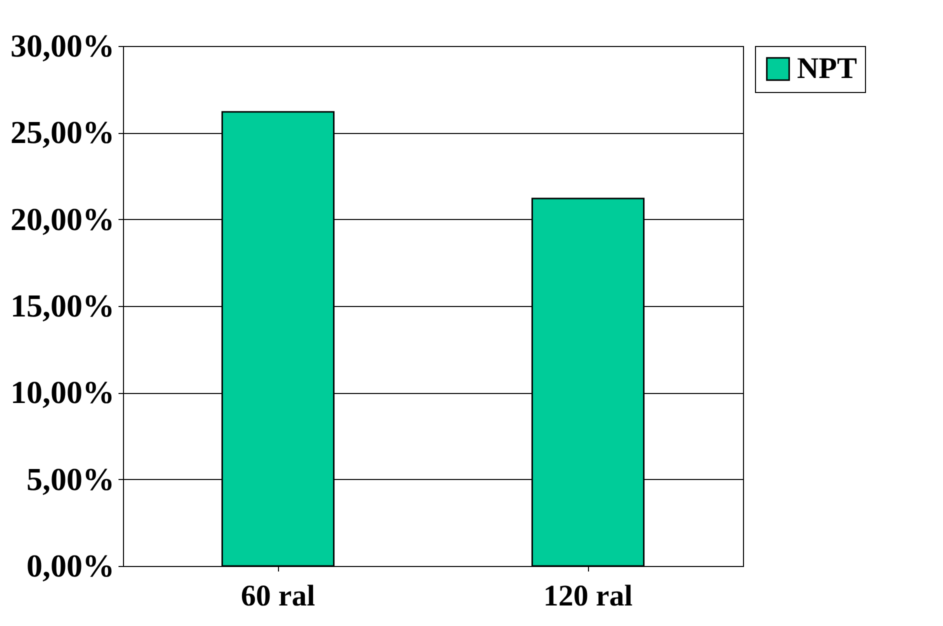 The width and height of the screenshot is (943, 626). Describe the element at coordinates (70, 566) in the screenshot. I see `y-tick-label: 0,00%` at that location.